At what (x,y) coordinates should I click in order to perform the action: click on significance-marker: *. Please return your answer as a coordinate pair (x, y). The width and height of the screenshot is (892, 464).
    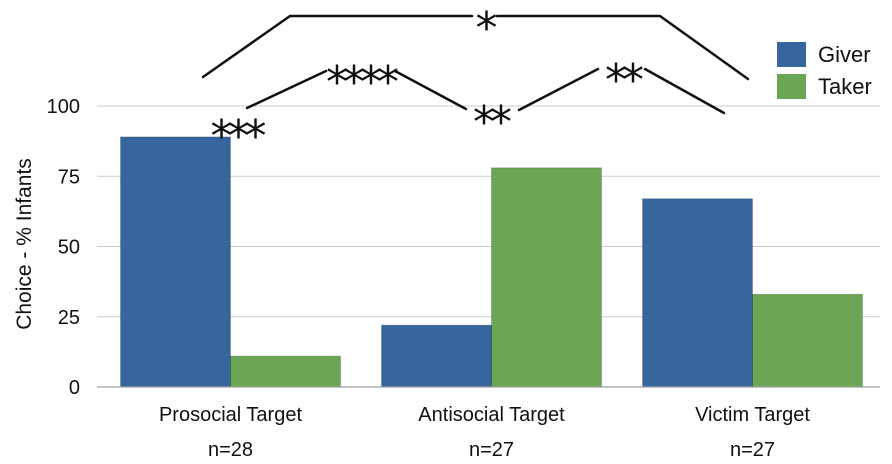
    Looking at the image, I should click on (475, 42).